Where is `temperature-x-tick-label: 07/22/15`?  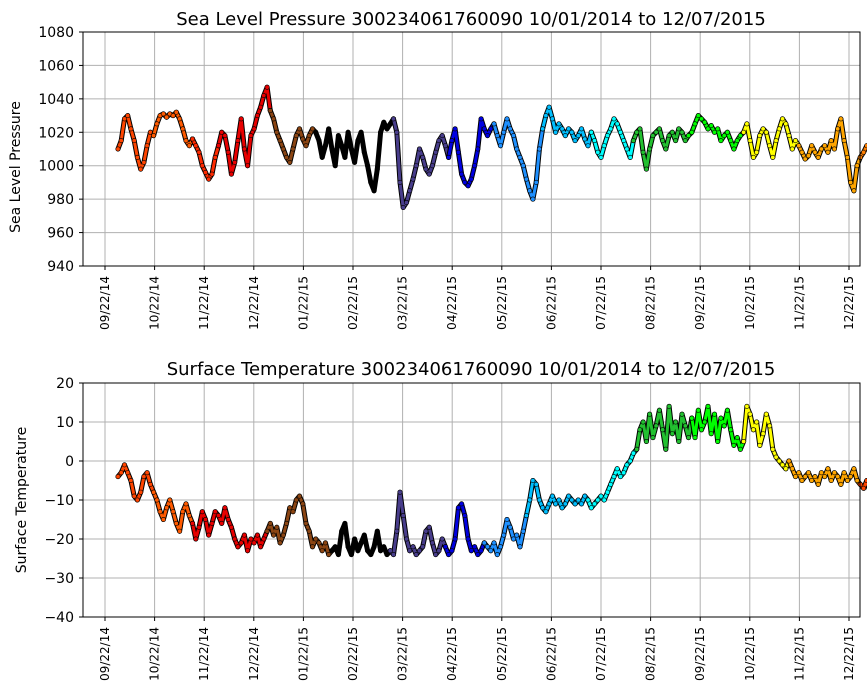 temperature-x-tick-label: 07/22/15 is located at coordinates (601, 654).